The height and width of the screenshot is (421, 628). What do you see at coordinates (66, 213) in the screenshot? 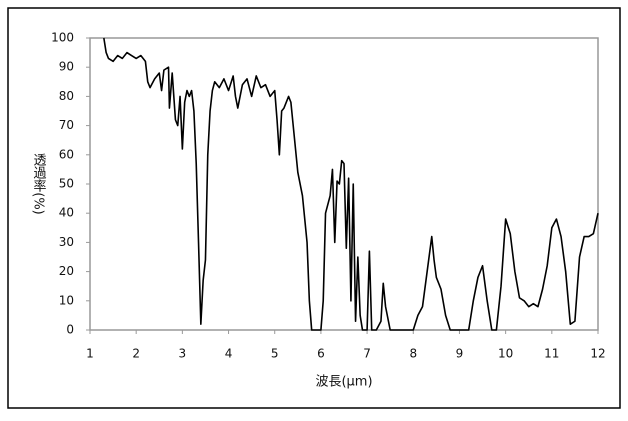
I see `y-tick-label: 40` at bounding box center [66, 213].